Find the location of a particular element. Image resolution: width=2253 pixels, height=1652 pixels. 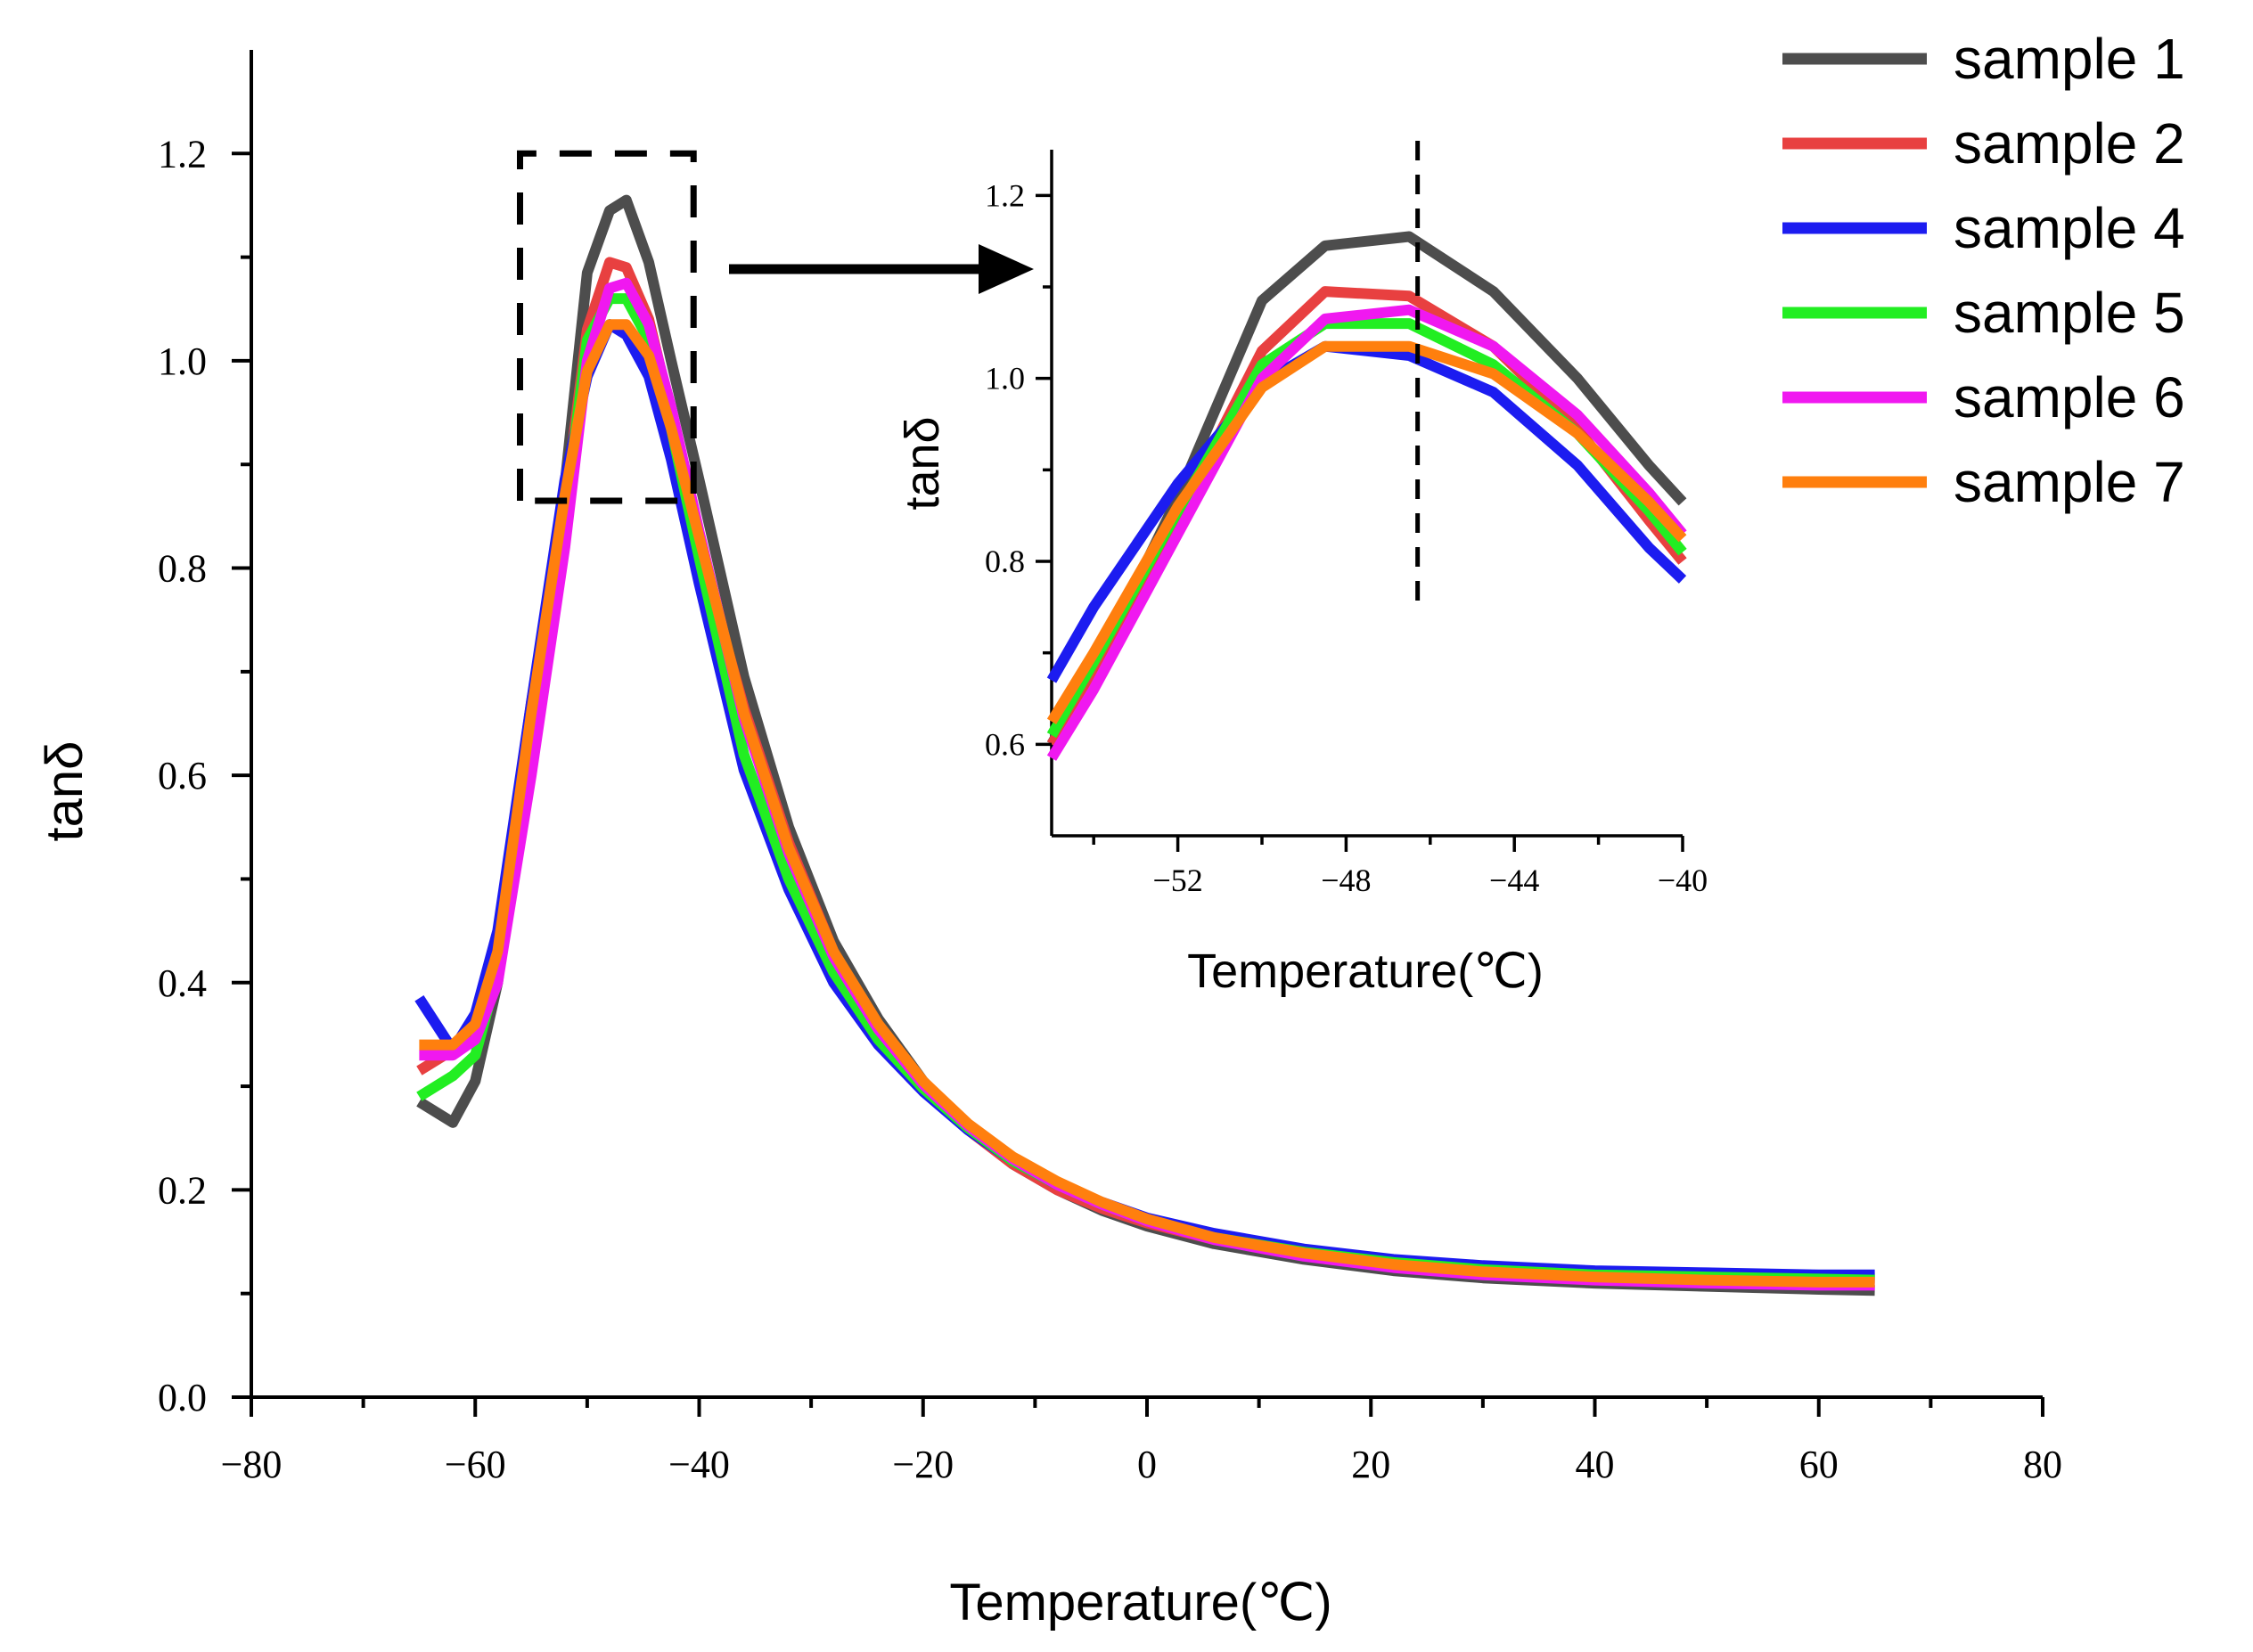

zoom-box is located at coordinates (607, 327).